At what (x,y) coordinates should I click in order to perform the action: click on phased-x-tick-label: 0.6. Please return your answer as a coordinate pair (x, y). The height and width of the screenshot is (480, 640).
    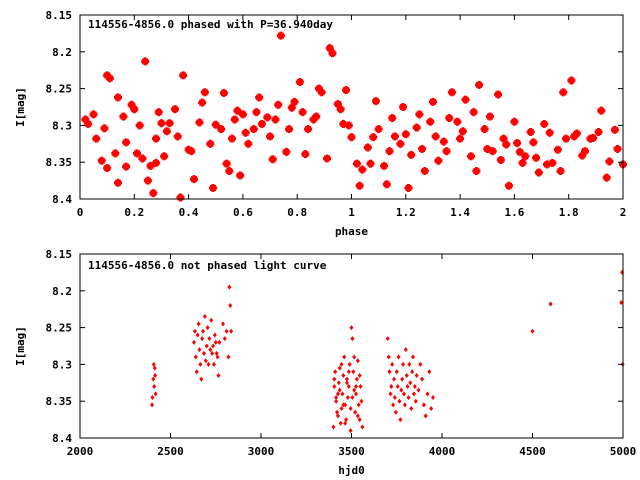
    Looking at the image, I should click on (243, 212).